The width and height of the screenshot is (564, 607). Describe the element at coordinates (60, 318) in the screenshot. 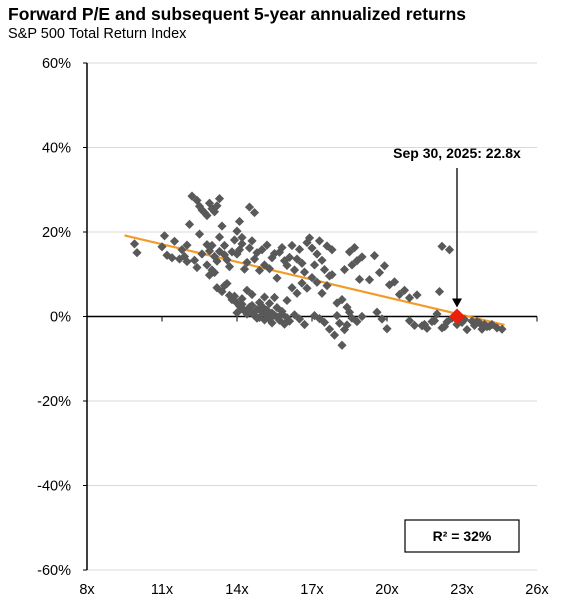

I see `y-tick-label: 0%` at that location.